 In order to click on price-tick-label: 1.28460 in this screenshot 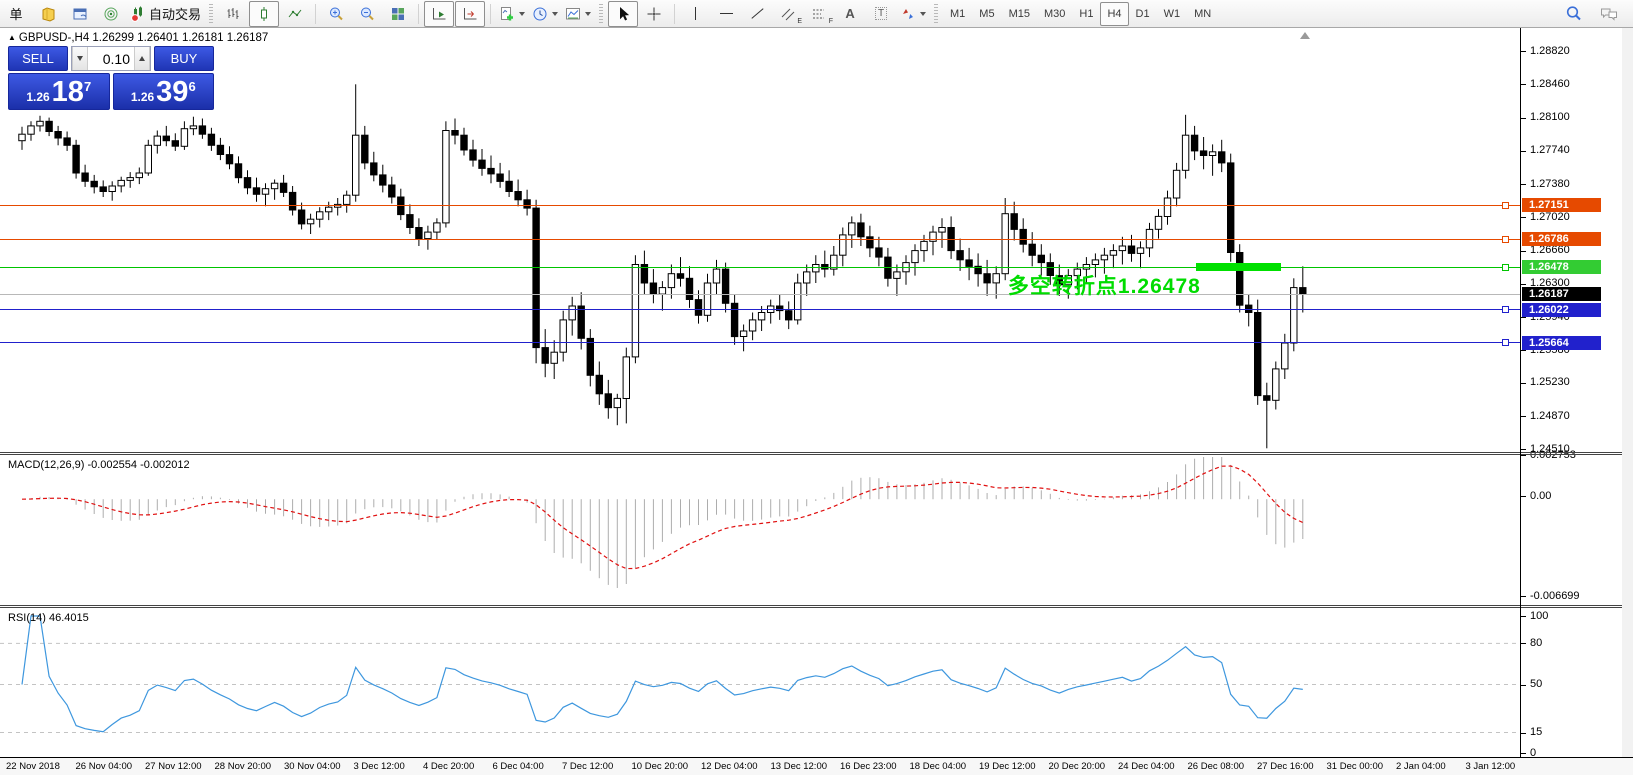, I will do `click(1550, 83)`.